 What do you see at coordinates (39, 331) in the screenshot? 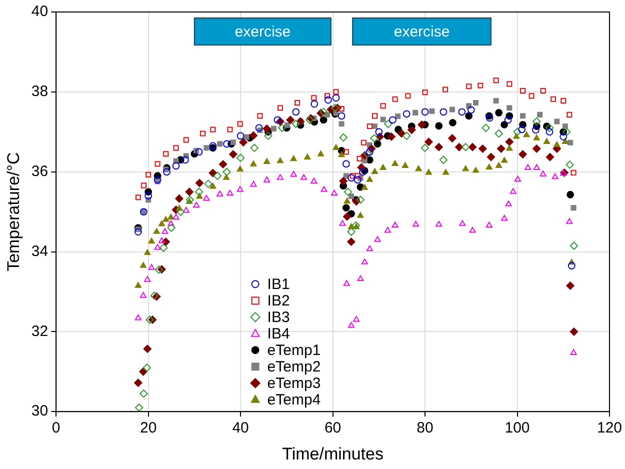
I see `y-tick-label: 32` at bounding box center [39, 331].